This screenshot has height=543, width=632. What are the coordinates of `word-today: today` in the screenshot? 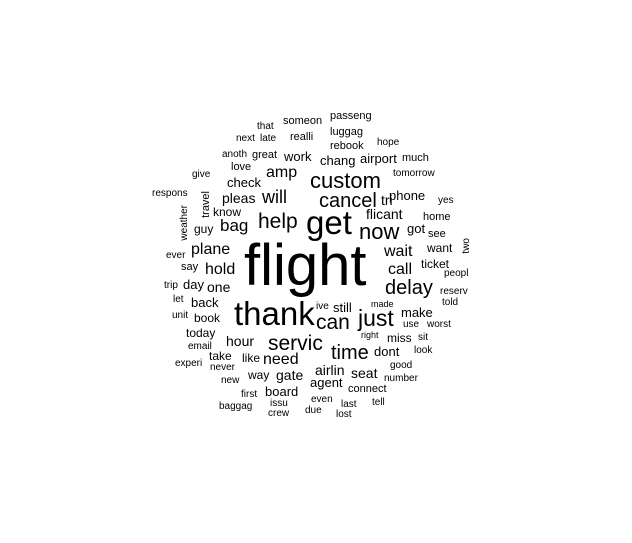 It's located at (201, 333).